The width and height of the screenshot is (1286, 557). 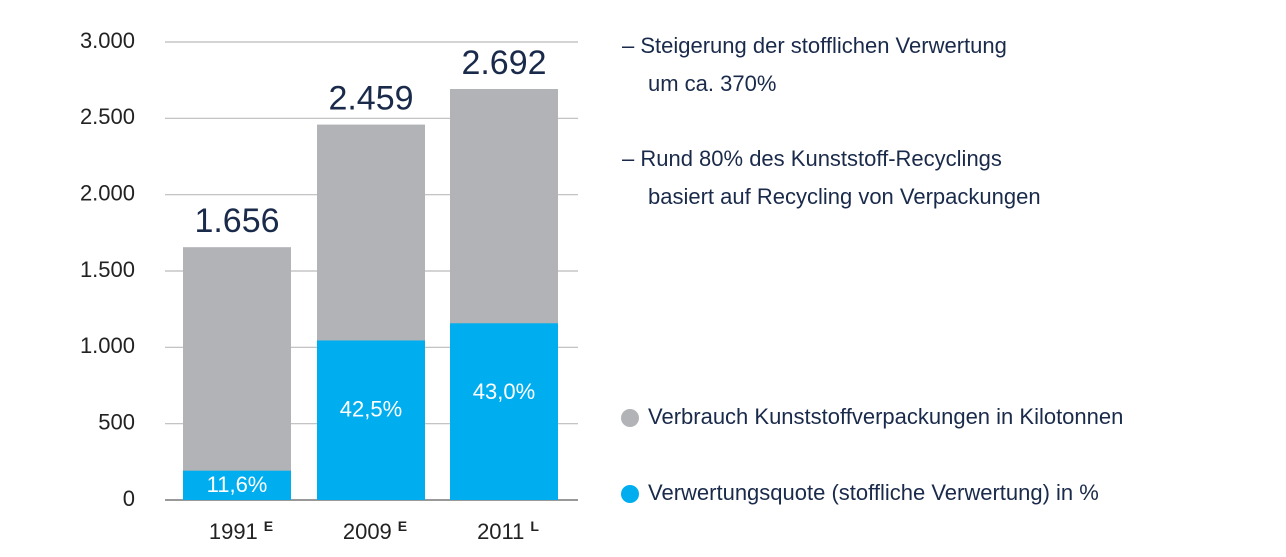 I want to click on bar-total, so click(x=237, y=373).